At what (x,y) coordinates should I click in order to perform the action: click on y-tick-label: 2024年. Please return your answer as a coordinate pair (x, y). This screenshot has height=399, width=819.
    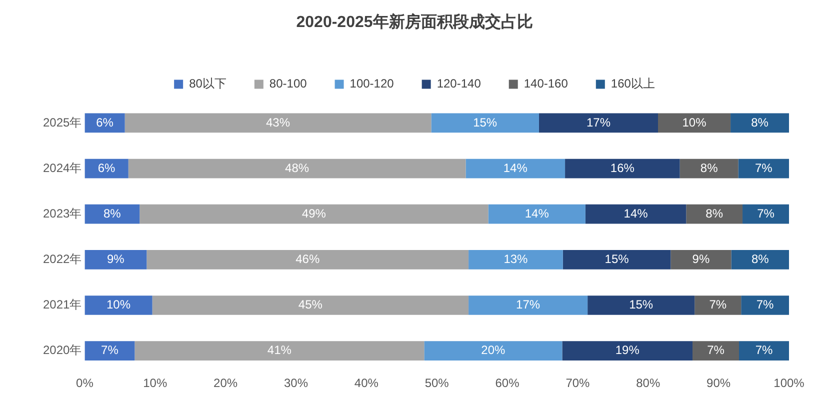
    Looking at the image, I should click on (62, 167).